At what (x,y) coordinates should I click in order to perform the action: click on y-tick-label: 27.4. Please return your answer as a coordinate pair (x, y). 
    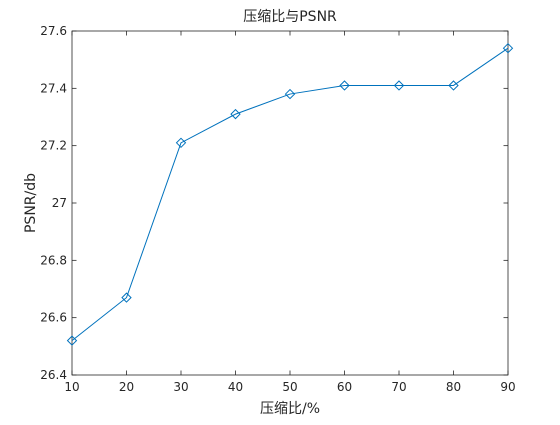
    Looking at the image, I should click on (53, 88).